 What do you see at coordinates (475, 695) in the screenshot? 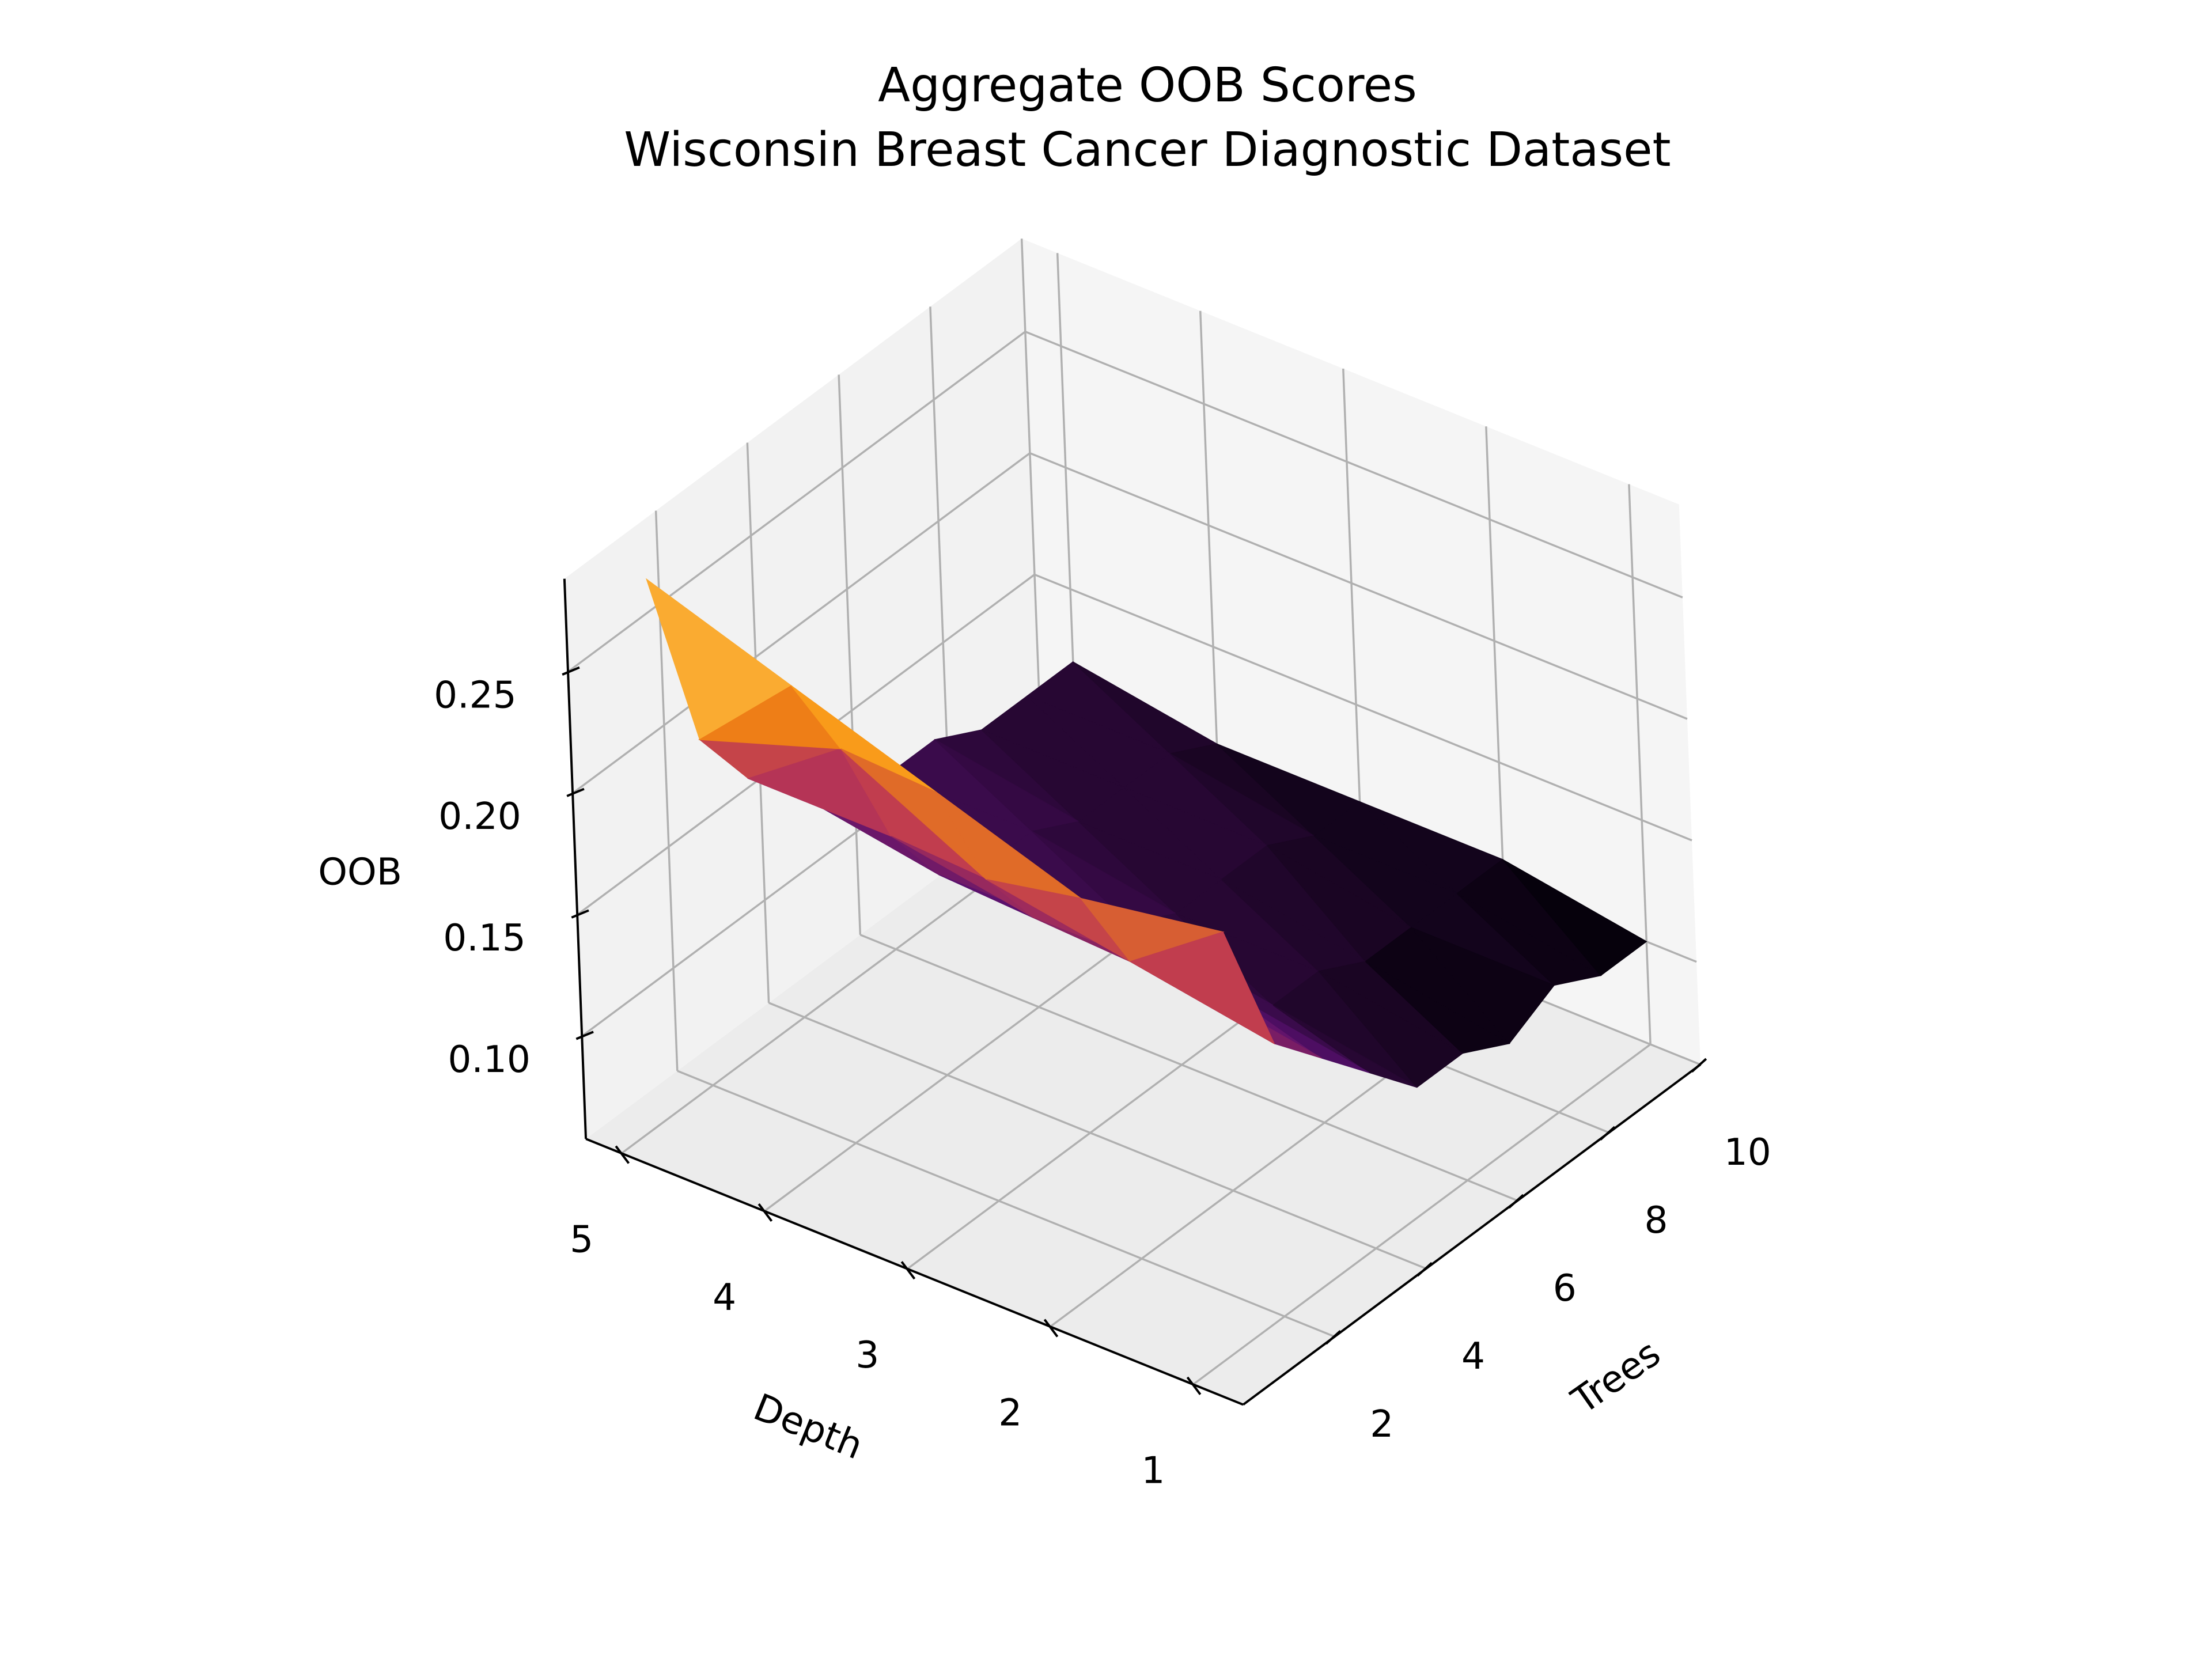
I see `z-tick-label: 0.25` at bounding box center [475, 695].